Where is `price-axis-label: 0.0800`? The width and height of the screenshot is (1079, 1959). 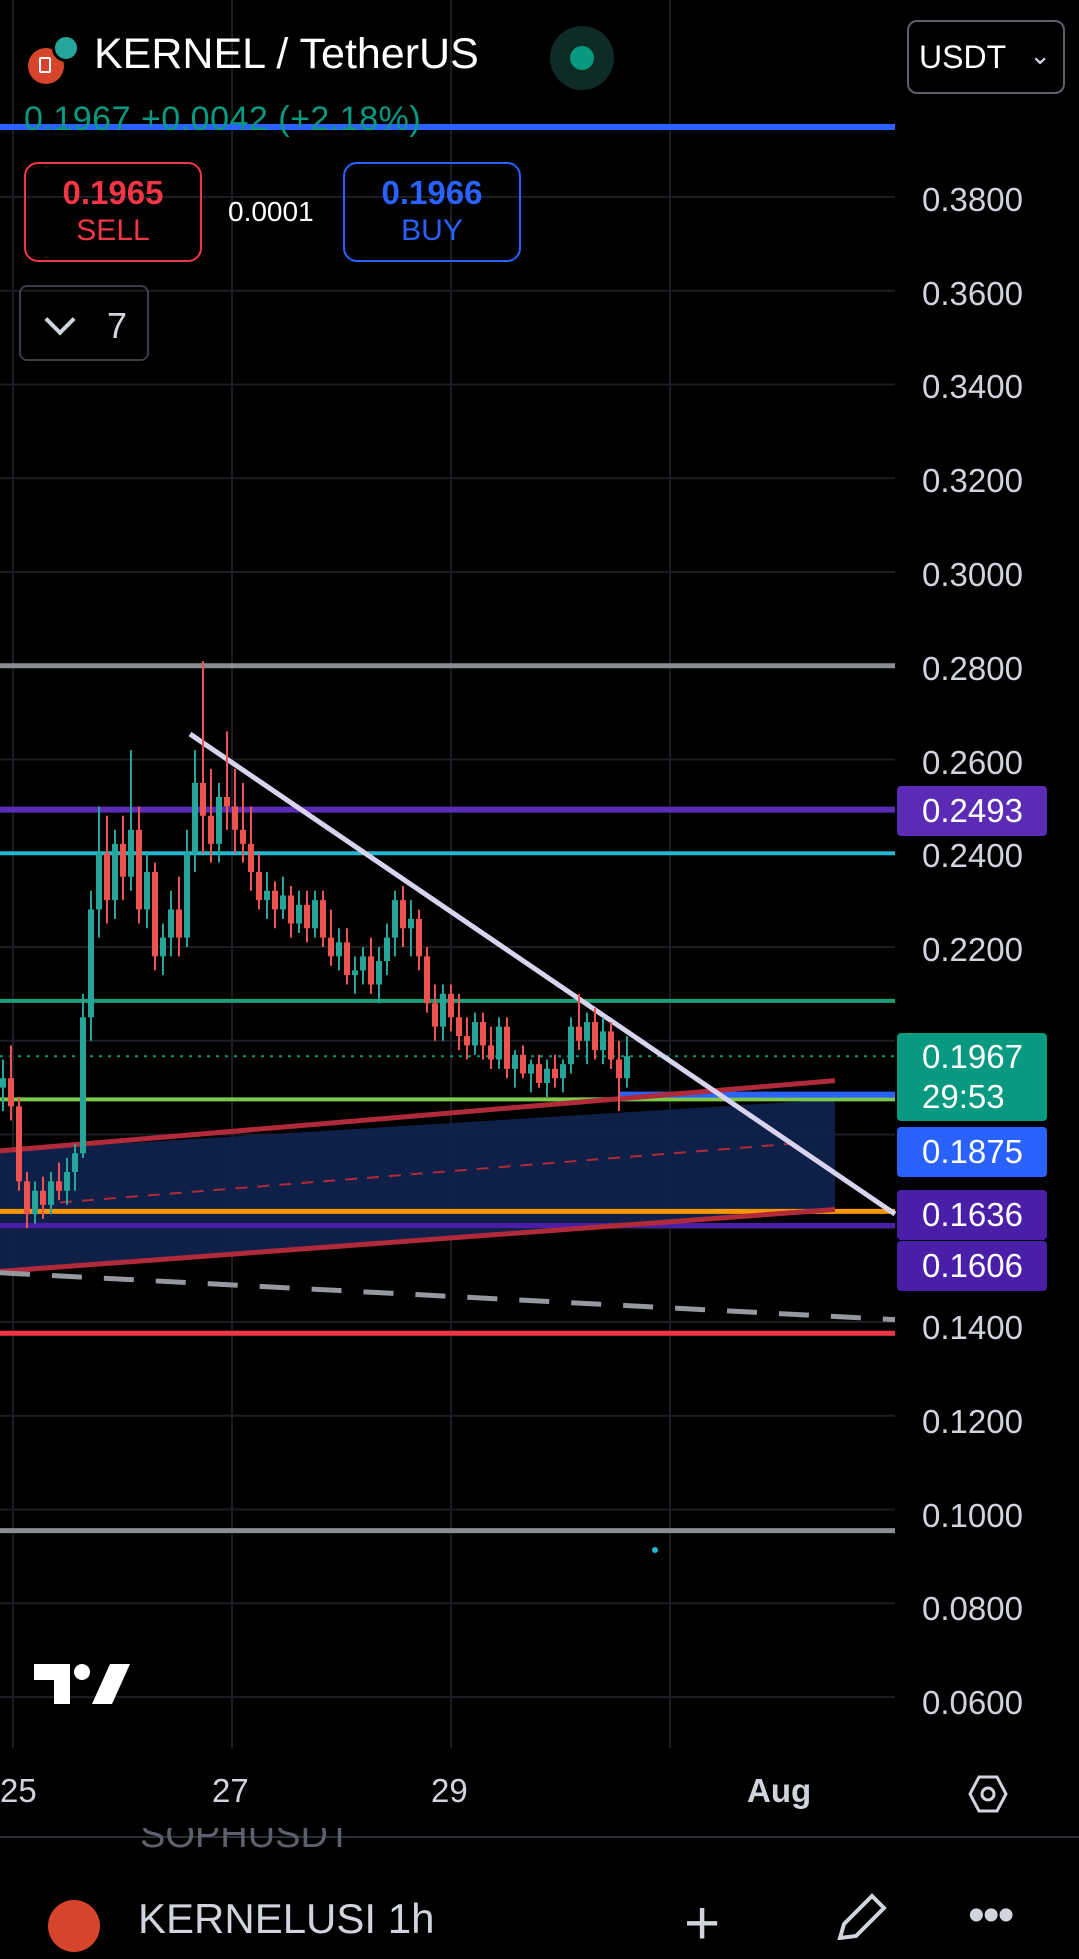
price-axis-label: 0.0800 is located at coordinates (972, 1608).